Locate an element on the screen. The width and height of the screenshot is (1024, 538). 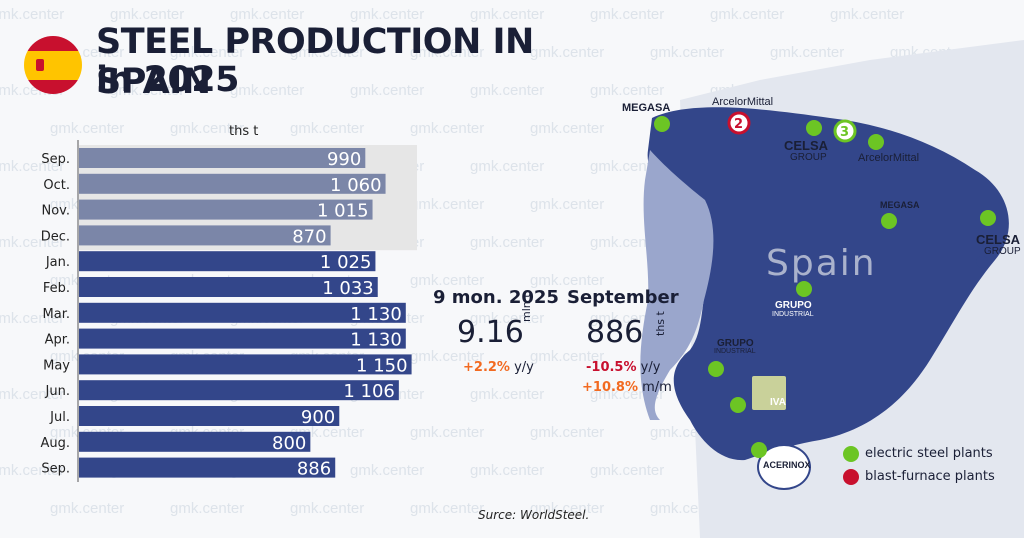
value-label: 800 is located at coordinates (289, 443).